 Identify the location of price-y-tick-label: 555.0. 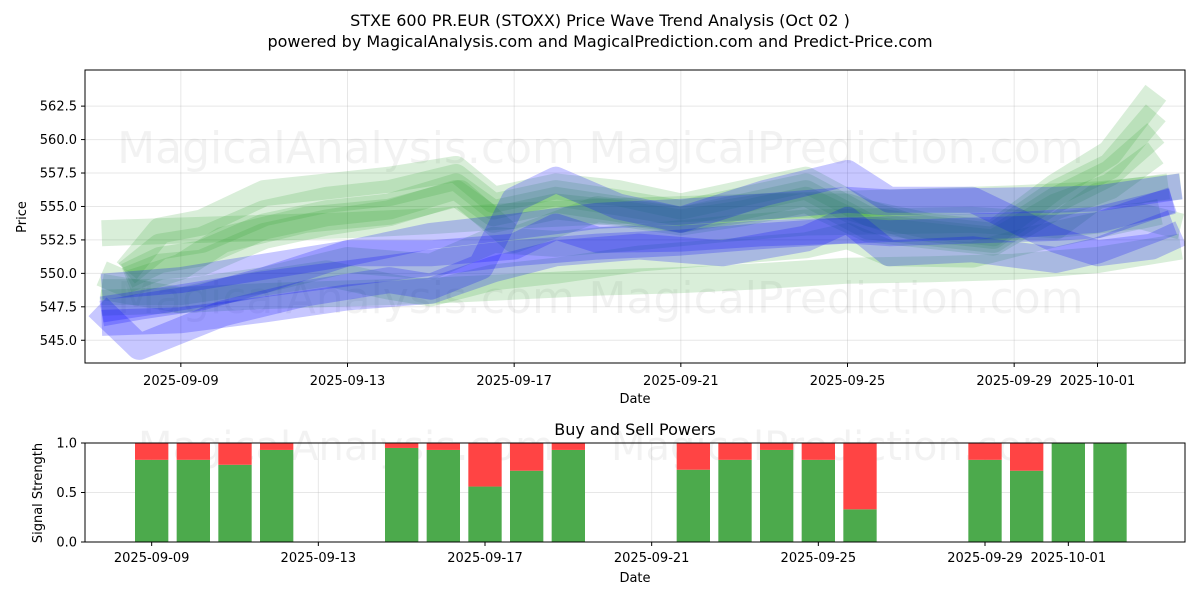
(58, 207).